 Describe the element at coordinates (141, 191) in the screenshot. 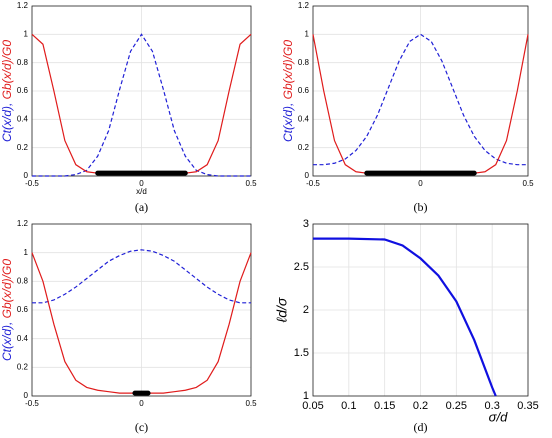

I see `x-axis-label: x/d` at that location.